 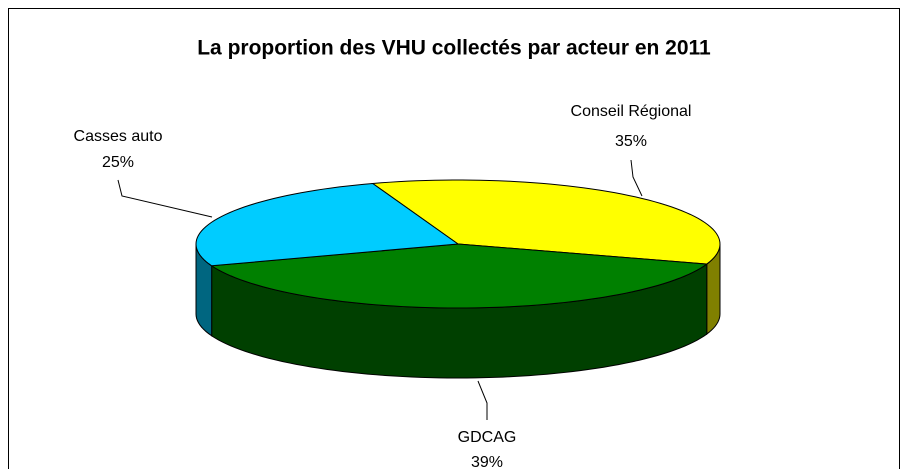 I want to click on category-label: Casses auto, so click(x=118, y=136).